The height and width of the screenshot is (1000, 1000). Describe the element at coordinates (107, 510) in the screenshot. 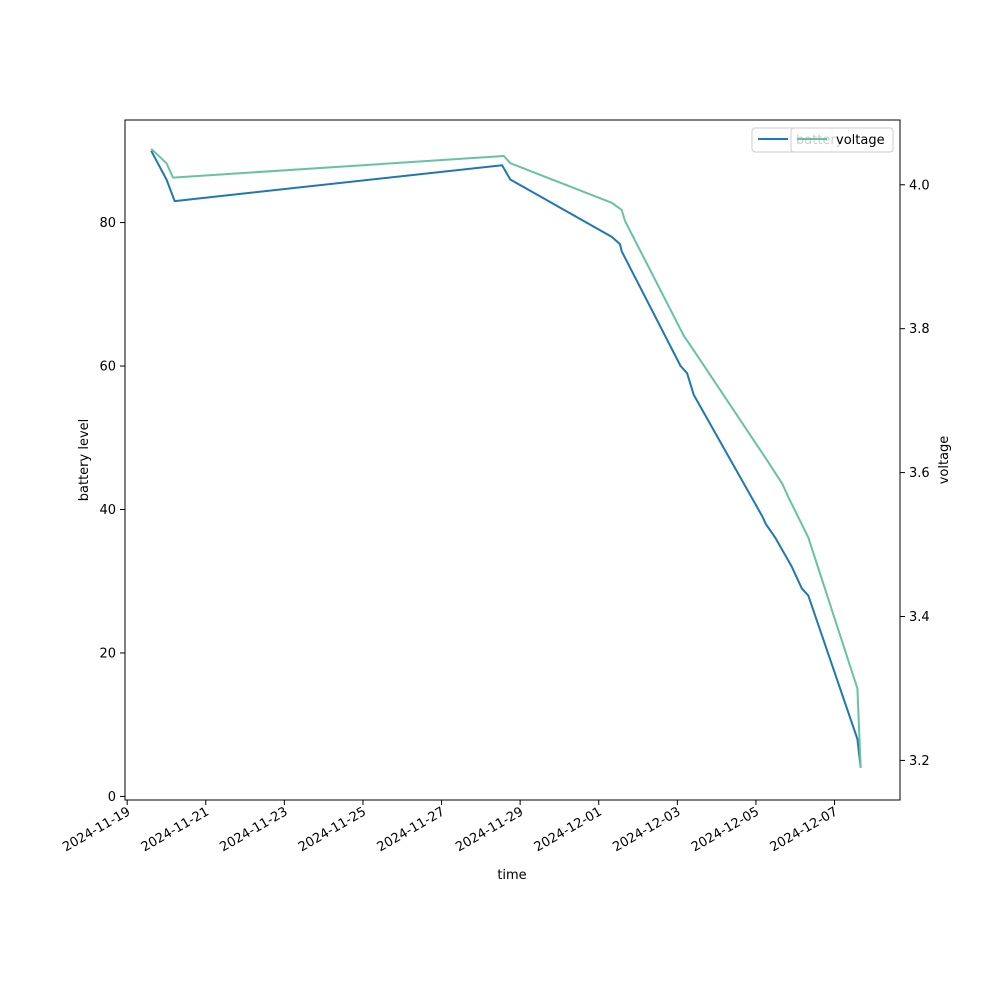

I see `left-y-tick-label: 40` at that location.